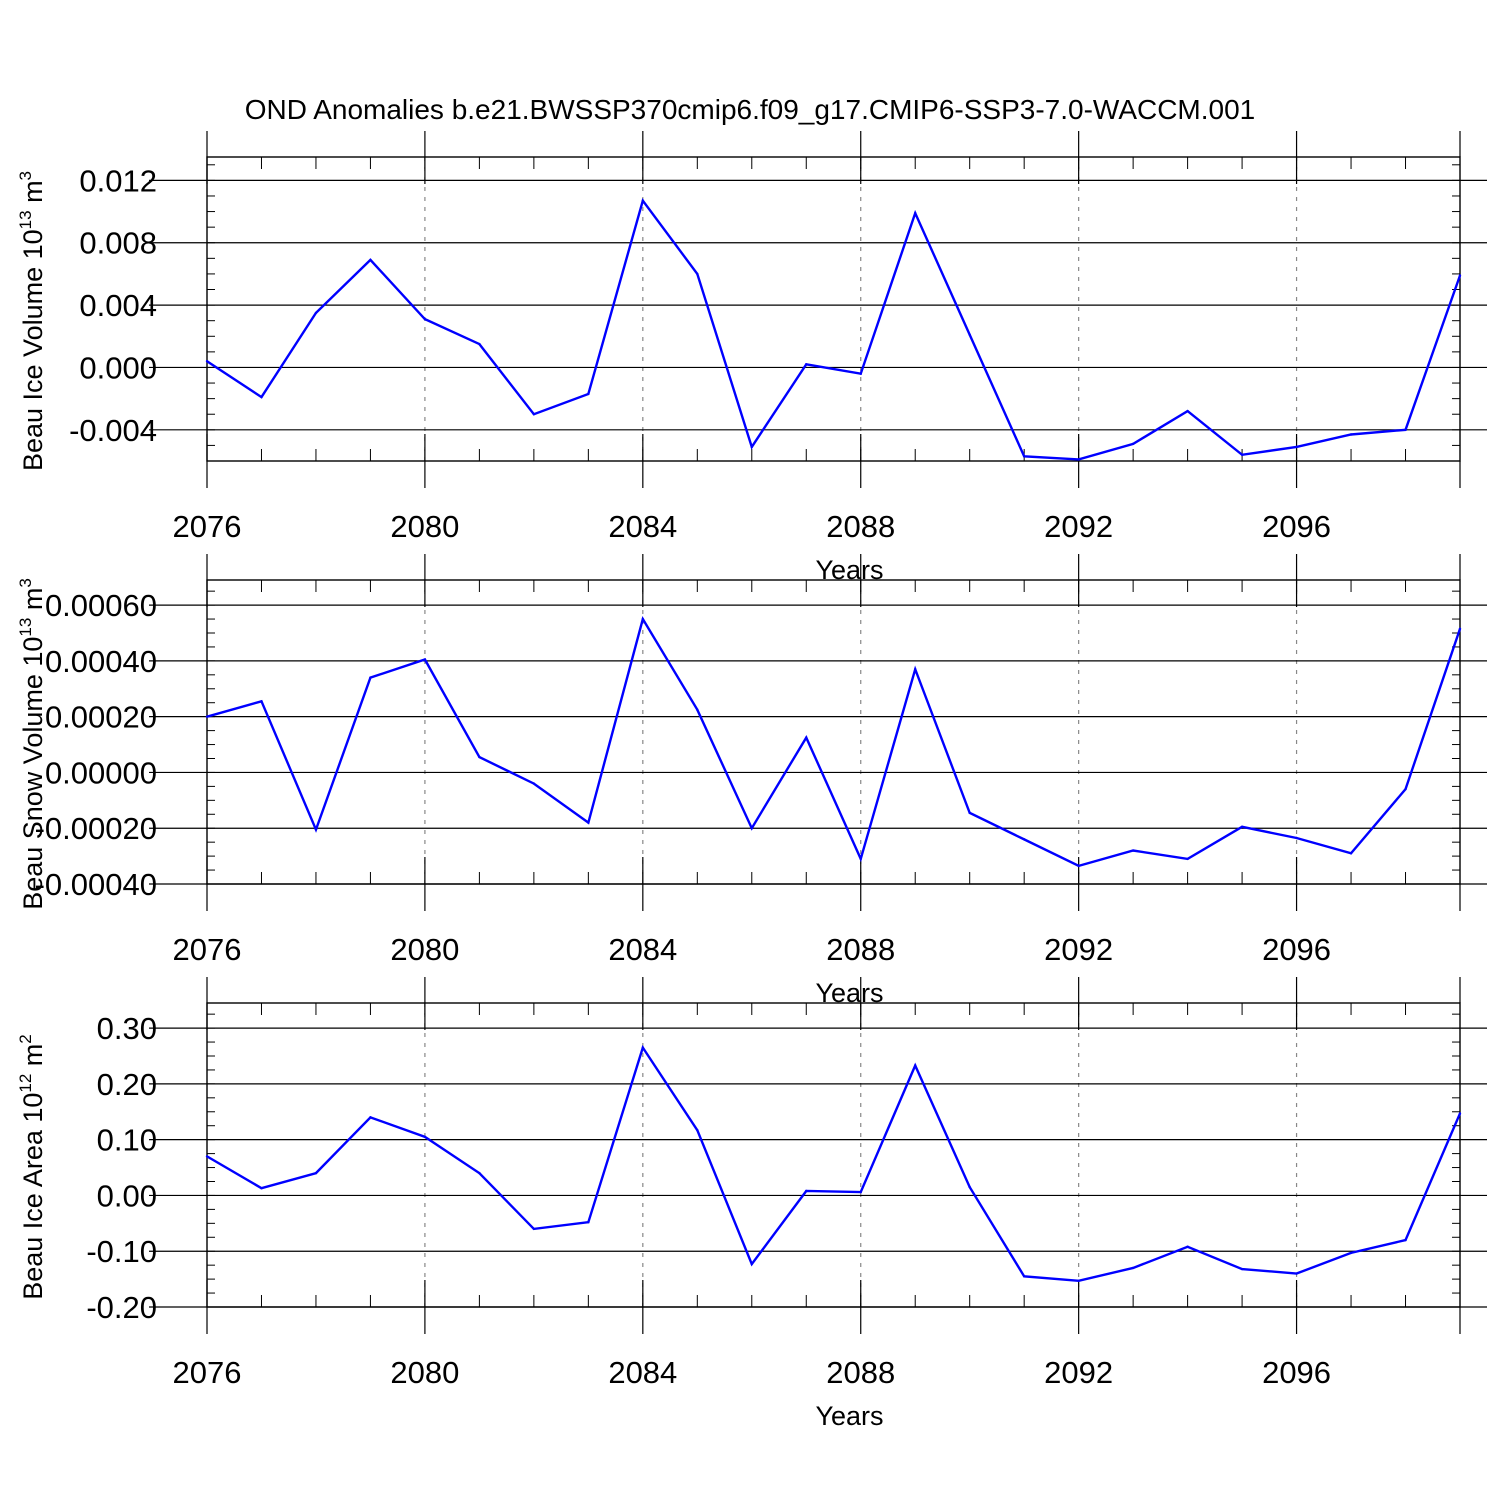  Describe the element at coordinates (118, 243) in the screenshot. I see `y-tick-label: 0.008` at that location.